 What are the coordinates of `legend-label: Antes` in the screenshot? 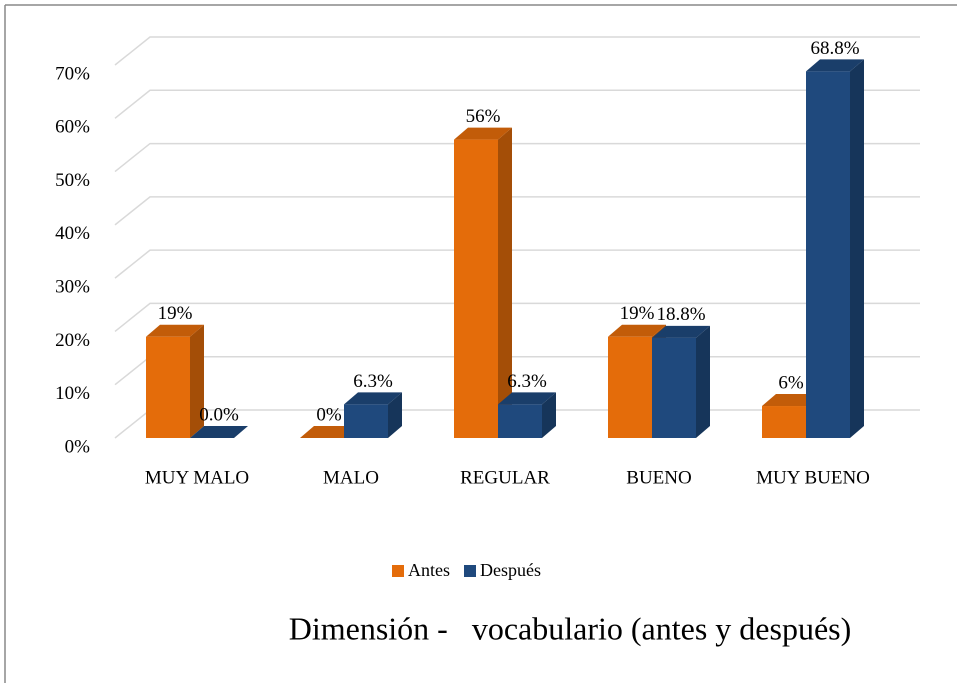 It's located at (429, 570).